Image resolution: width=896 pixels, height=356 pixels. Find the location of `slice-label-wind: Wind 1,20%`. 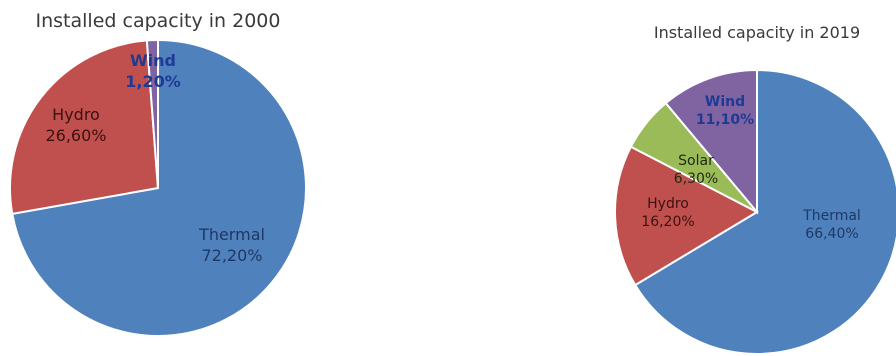

slice-label-wind: Wind 1,20% is located at coordinates (153, 71).